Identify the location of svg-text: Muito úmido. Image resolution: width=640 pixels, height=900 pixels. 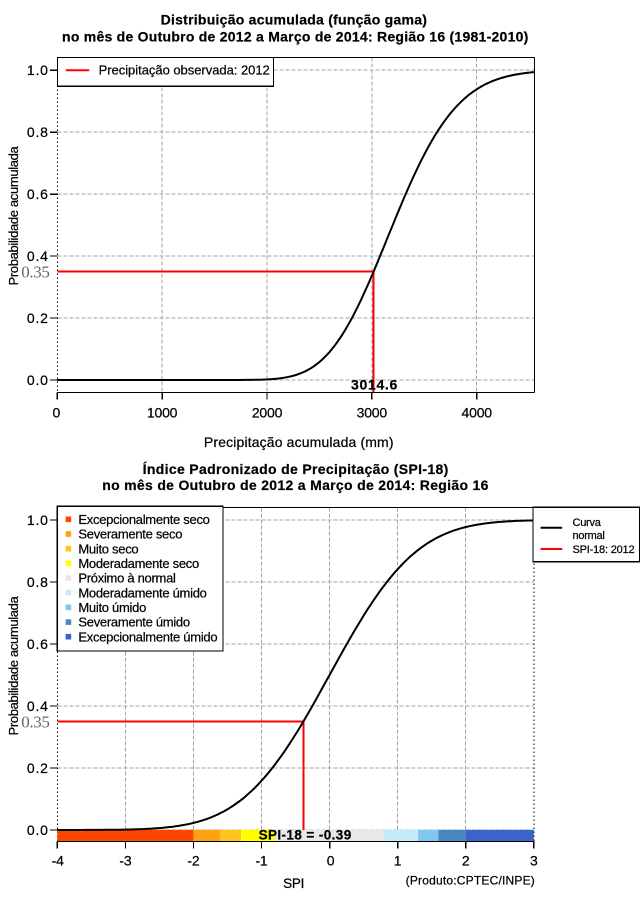
(112, 607).